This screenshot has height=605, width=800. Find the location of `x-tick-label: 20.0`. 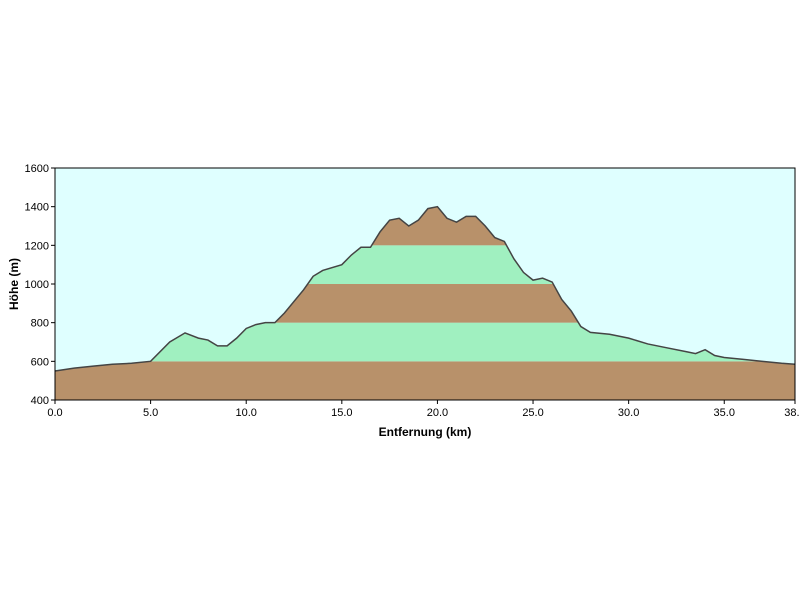

x-tick-label: 20.0 is located at coordinates (437, 413).